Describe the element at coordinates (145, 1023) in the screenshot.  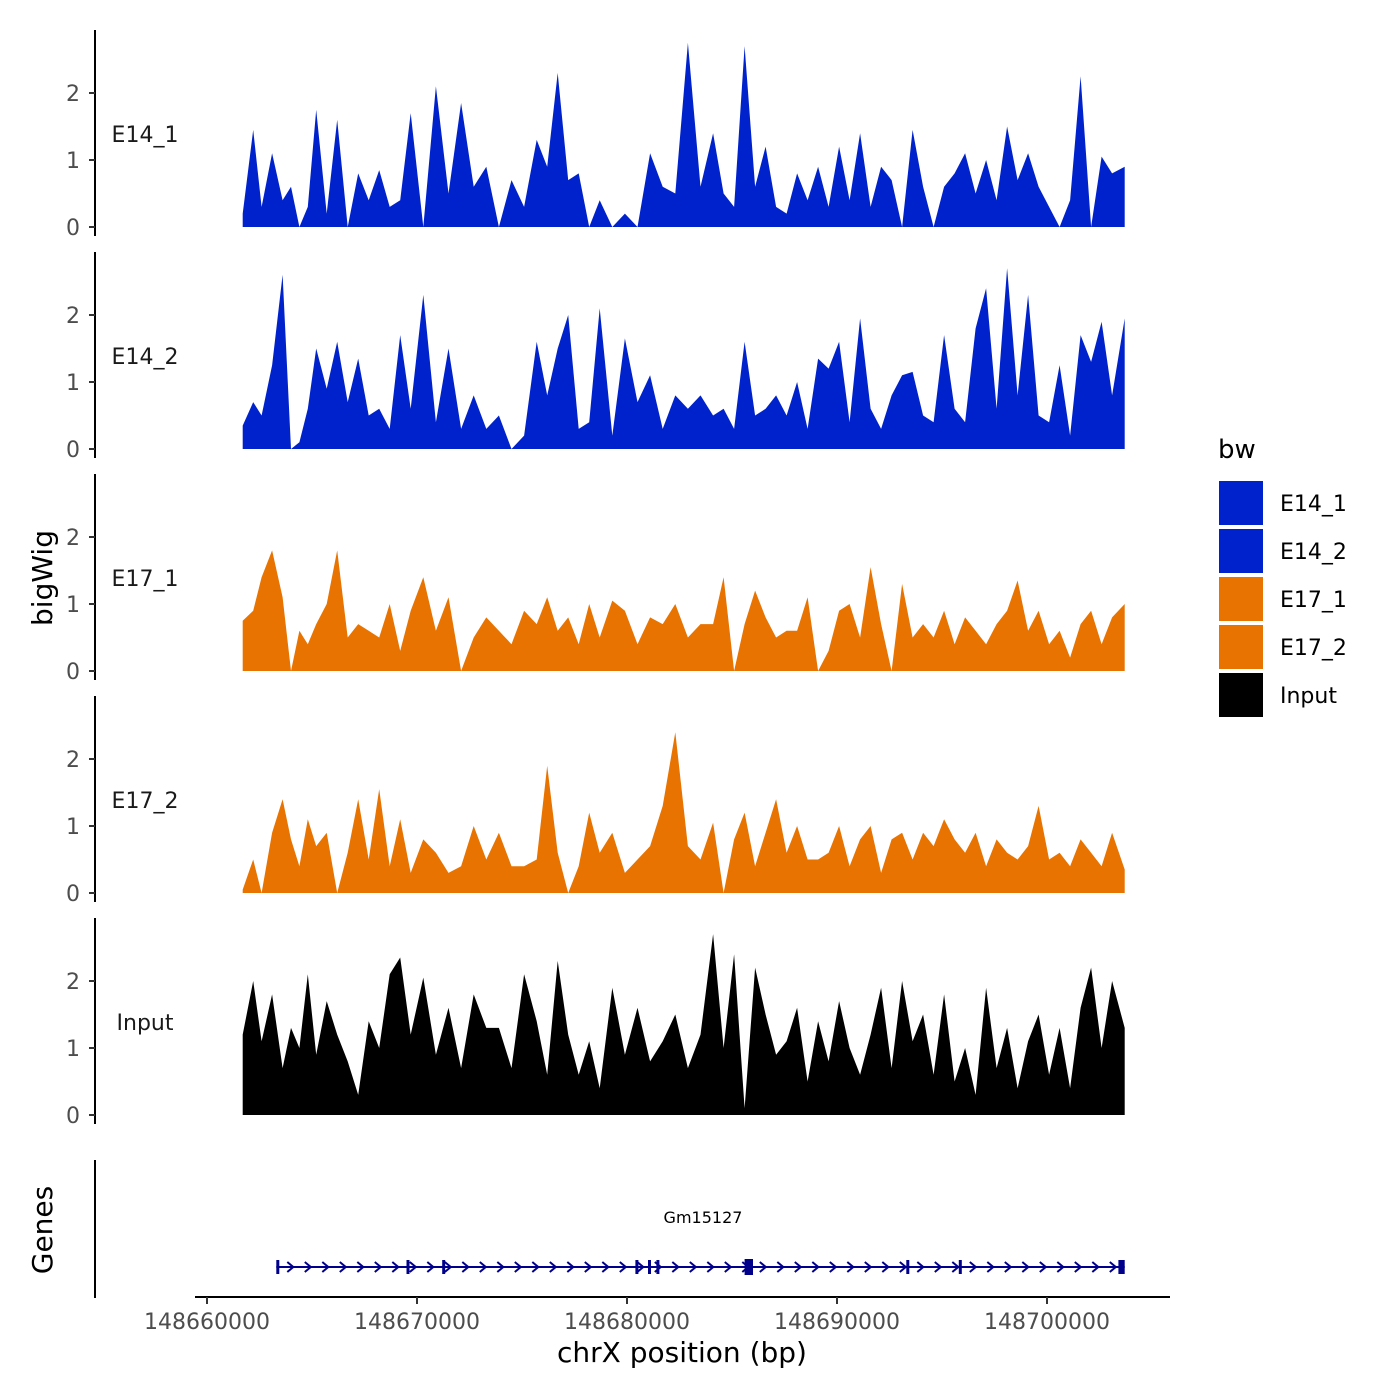
I see `panel-label-Input: Input` at that location.